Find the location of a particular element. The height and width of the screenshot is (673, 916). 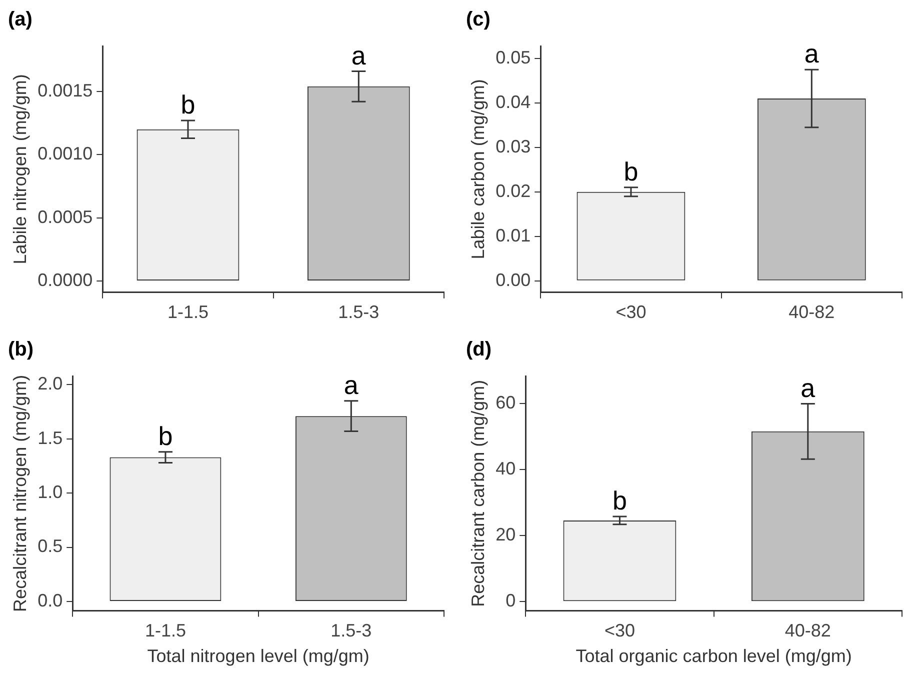

y-tick-label: 2.0 is located at coordinates (50, 384).